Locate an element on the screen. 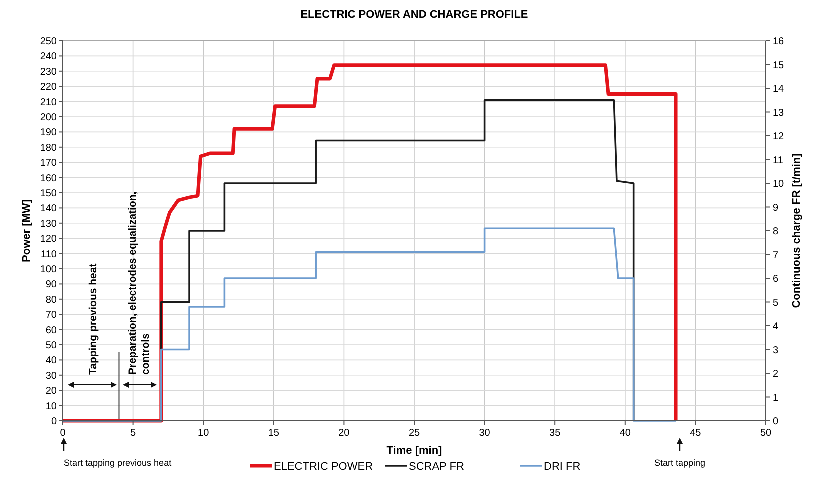 The height and width of the screenshot is (479, 817). x-tick-label: 5 is located at coordinates (133, 433).